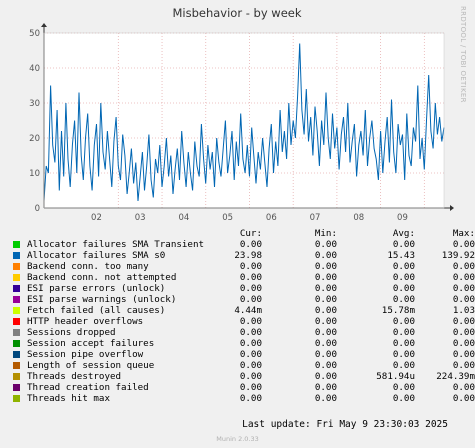  What do you see at coordinates (345, 424) in the screenshot?
I see `last-update: Last update: Fri May 9 23:30:03 2025` at bounding box center [345, 424].